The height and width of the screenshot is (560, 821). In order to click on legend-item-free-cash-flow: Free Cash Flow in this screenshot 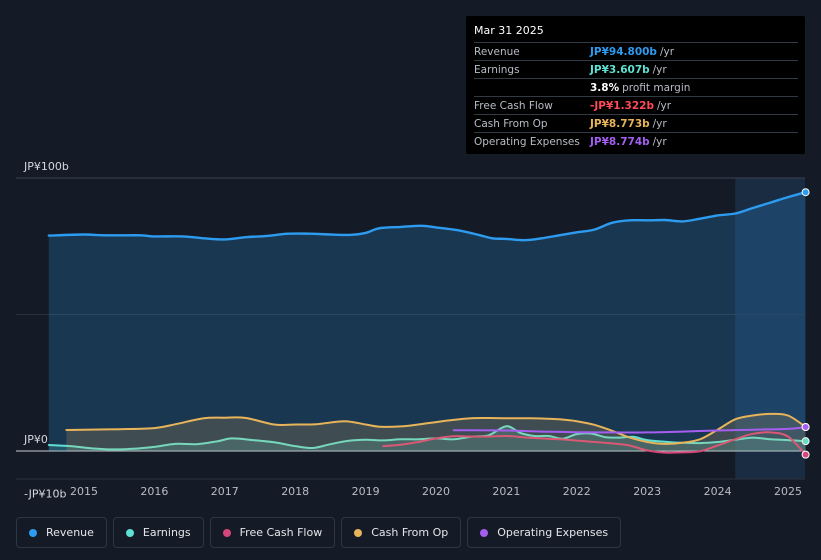, I will do `click(272, 532)`.